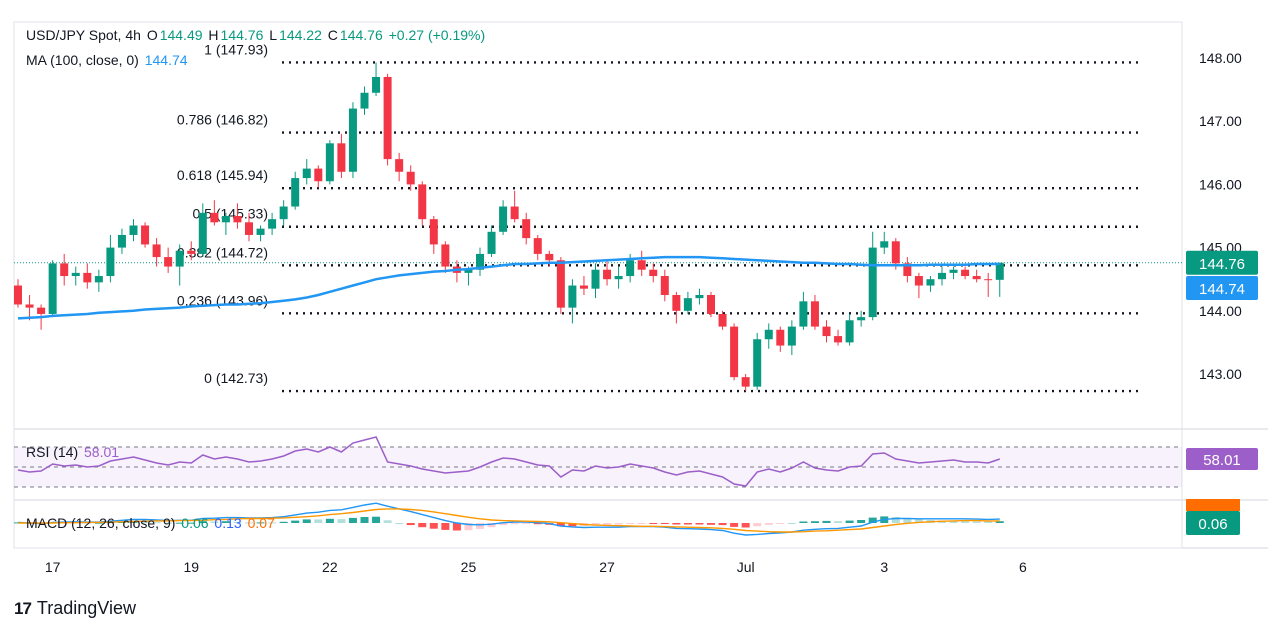 The width and height of the screenshot is (1280, 641). I want to click on tradingview-logo: 17 TradingView, so click(75, 608).